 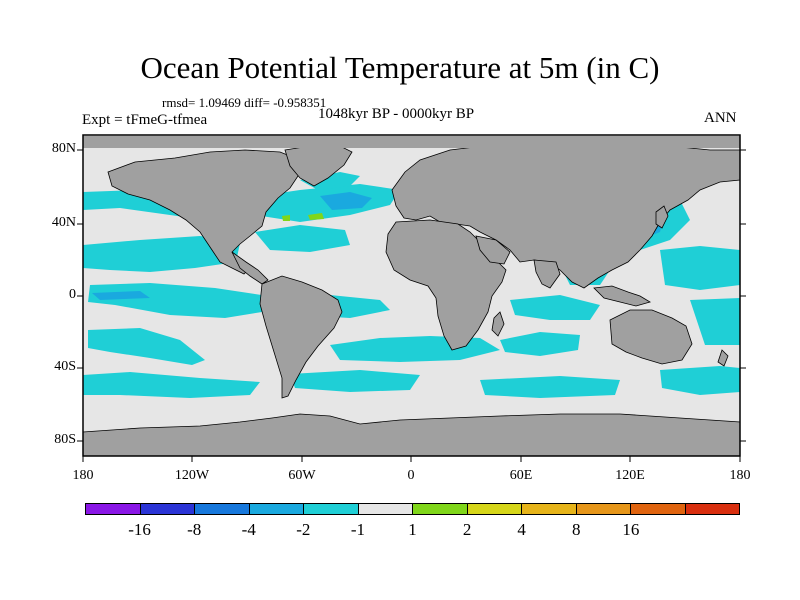 What do you see at coordinates (302, 475) in the screenshot?
I see `x-tick-label: 60W` at bounding box center [302, 475].